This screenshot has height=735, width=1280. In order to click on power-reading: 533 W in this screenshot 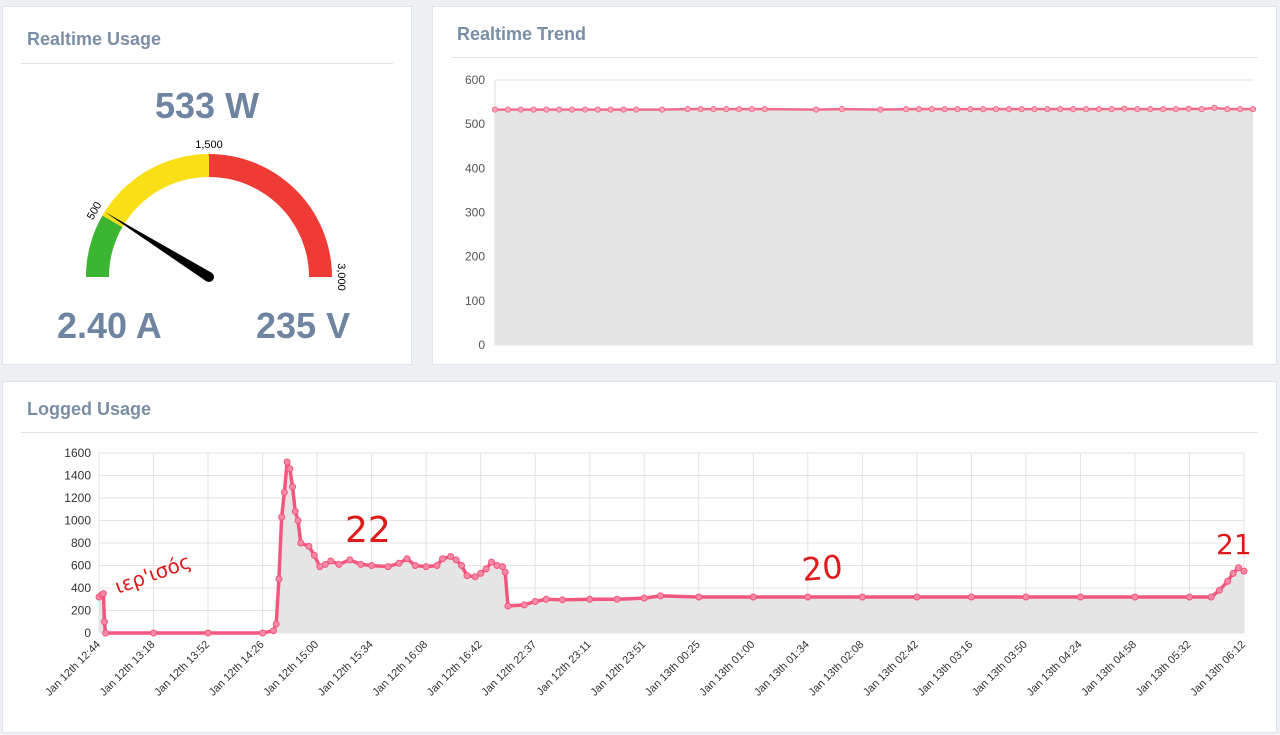, I will do `click(207, 105)`.